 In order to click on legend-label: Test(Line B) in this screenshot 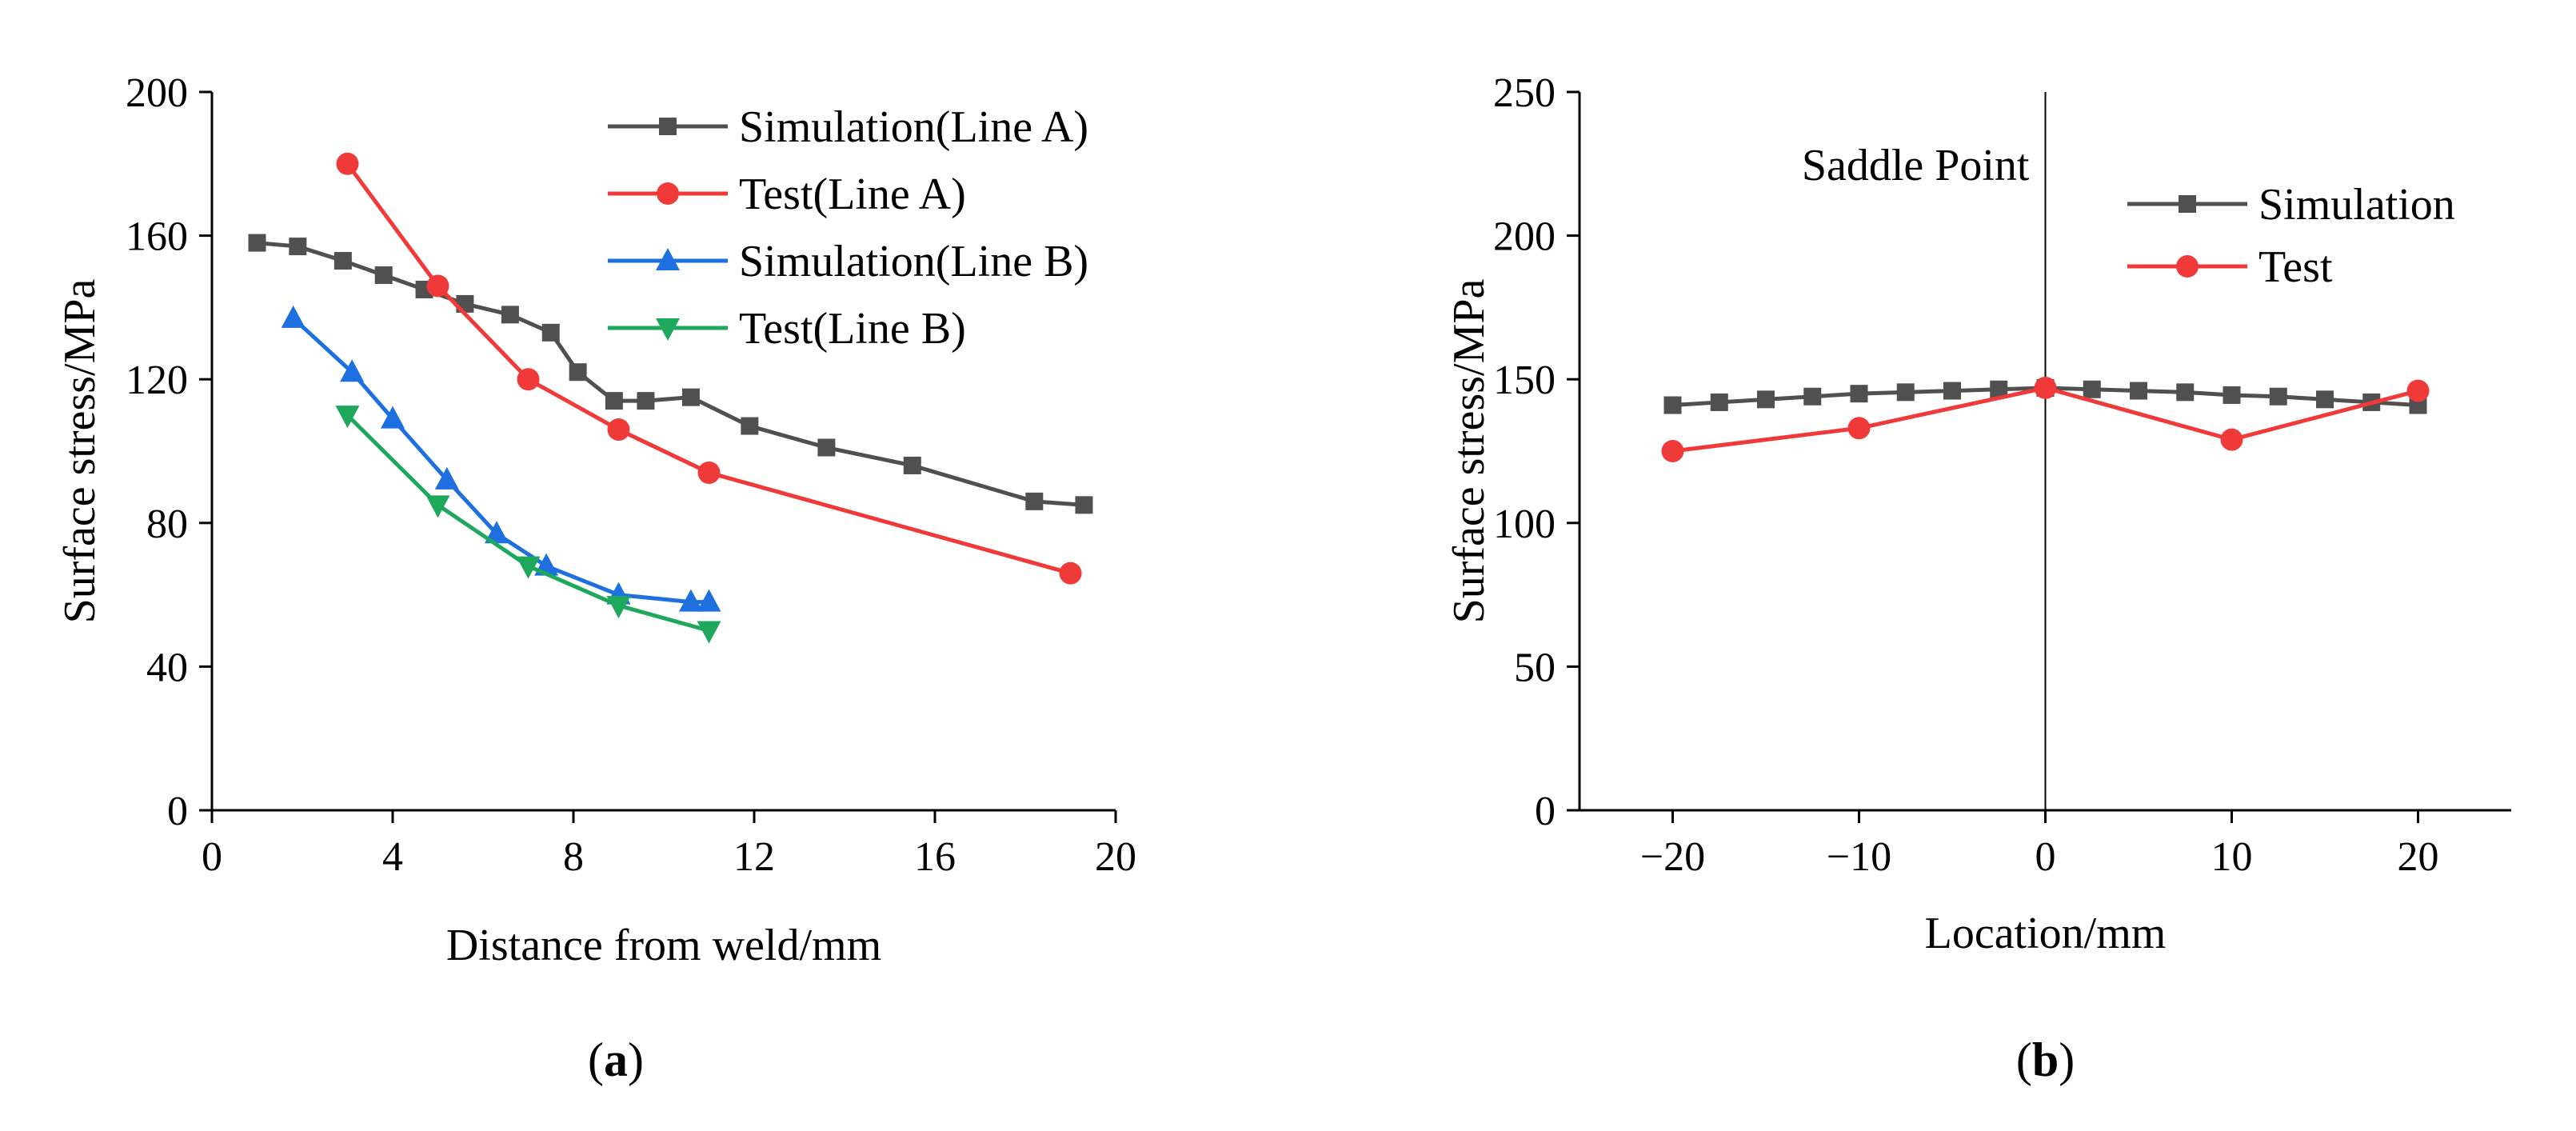, I will do `click(853, 329)`.